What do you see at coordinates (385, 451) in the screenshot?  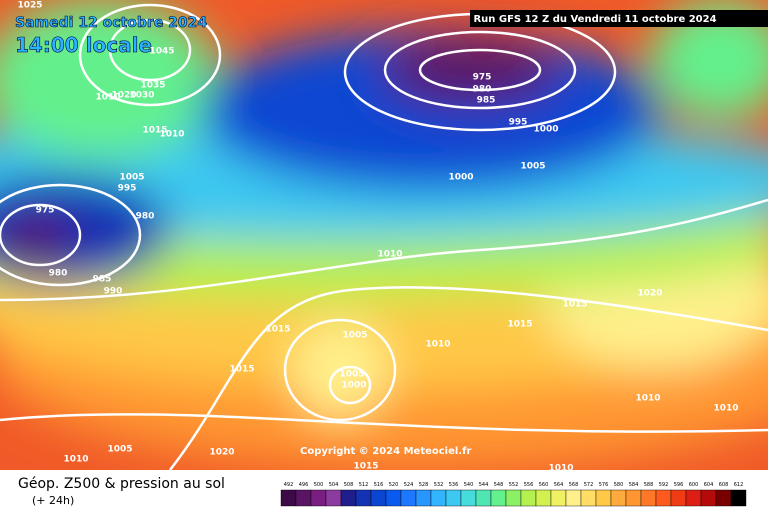 I see `copyright: Copyright © 2024 Meteociel.fr` at bounding box center [385, 451].